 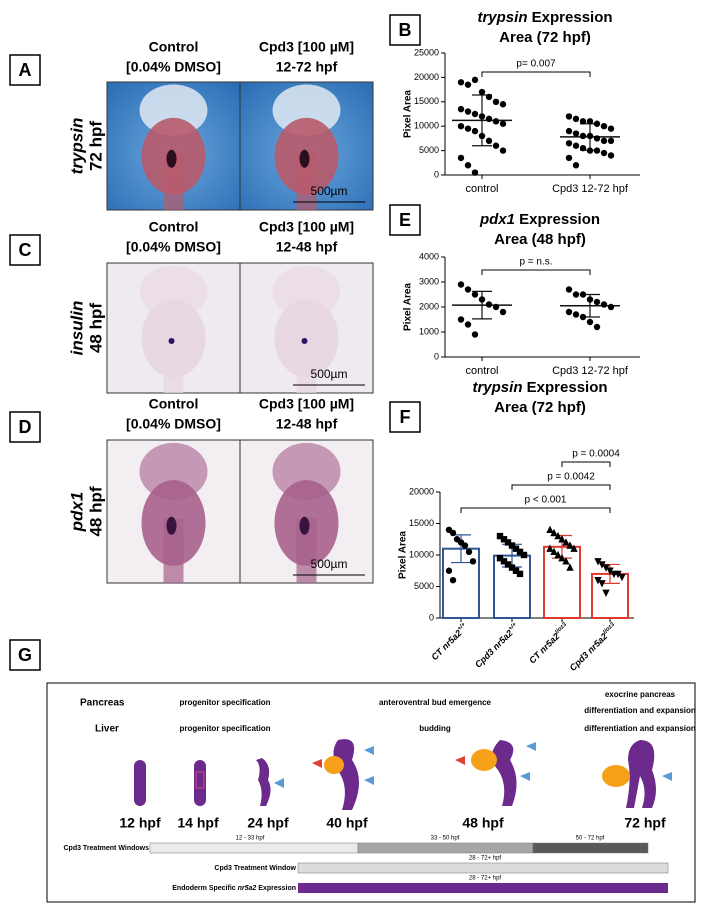 What do you see at coordinates (640, 694) in the screenshot?
I see `pancreas-stage: exocrine pancreas` at bounding box center [640, 694].